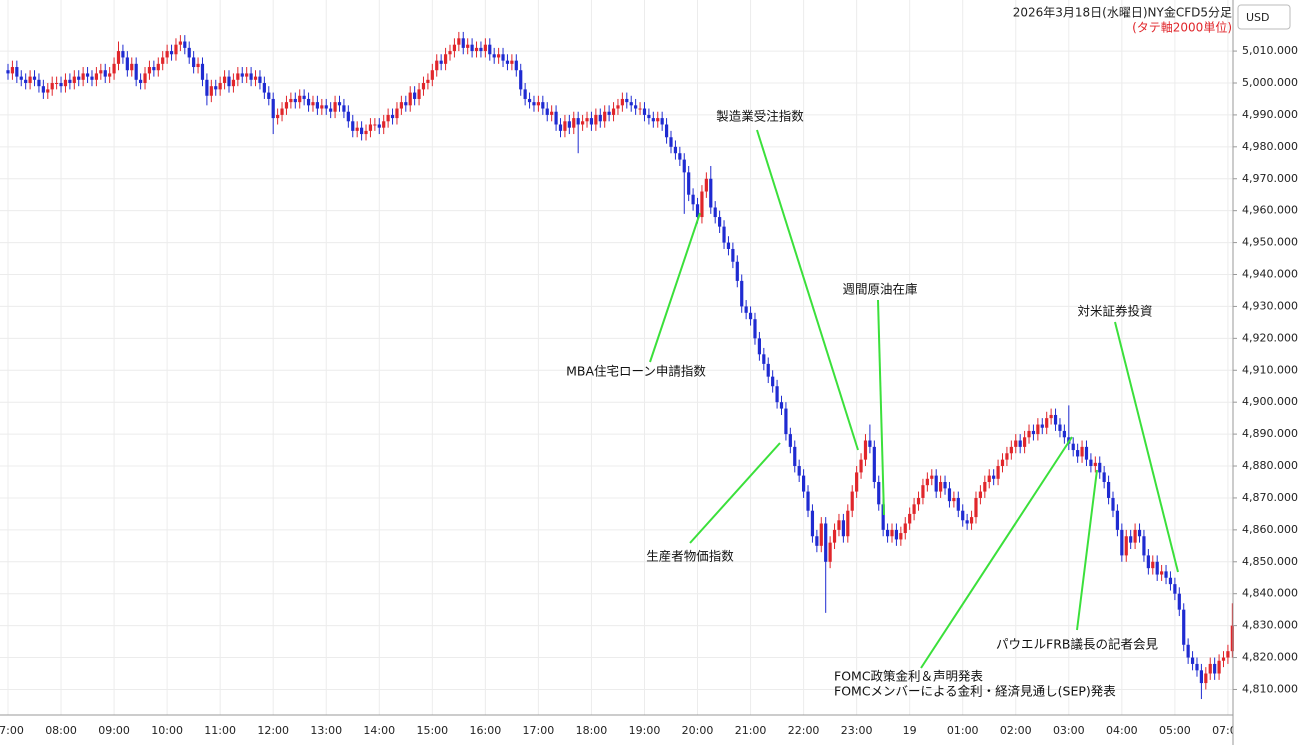 The width and height of the screenshot is (1300, 745). I want to click on annotation: 製造業受注指数, so click(760, 116).